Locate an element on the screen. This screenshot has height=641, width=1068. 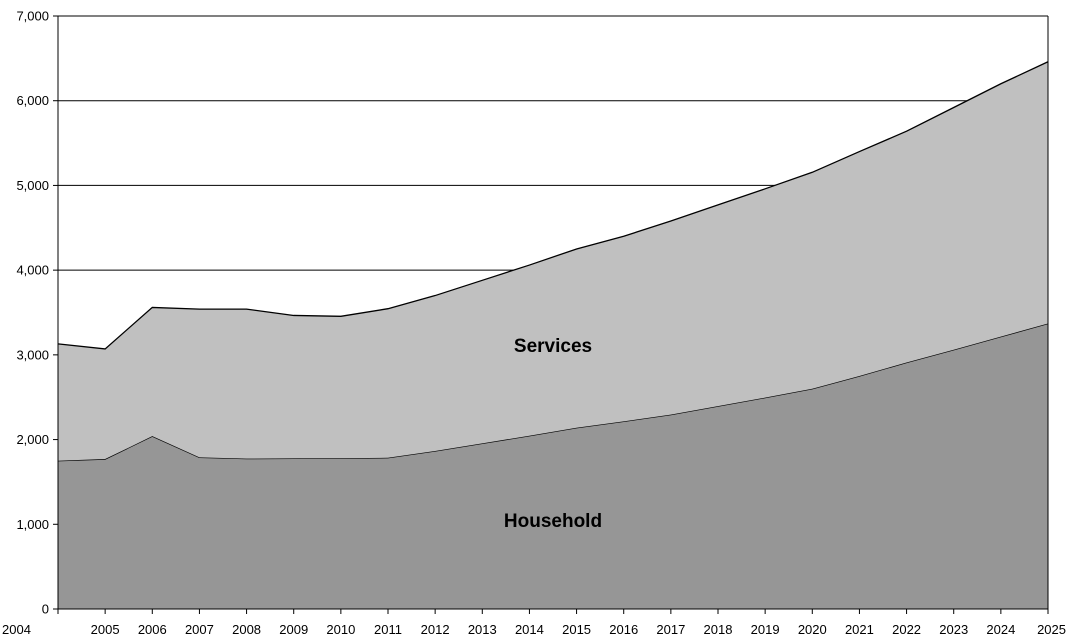
x-tick-label: 2025 is located at coordinates (1051, 629).